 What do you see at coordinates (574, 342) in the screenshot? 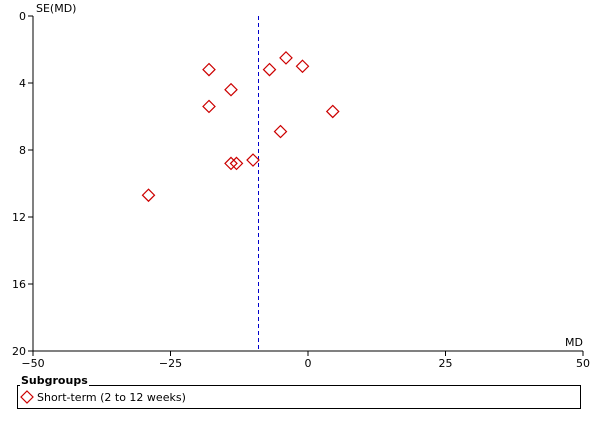
I see `x-axis-title: MD` at bounding box center [574, 342].